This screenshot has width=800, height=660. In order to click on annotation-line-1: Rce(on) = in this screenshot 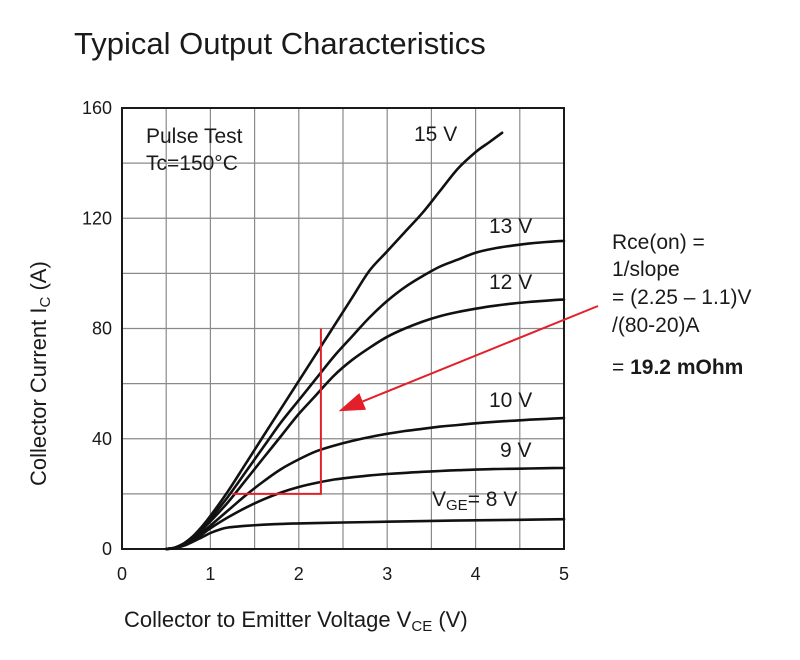, I will do `click(658, 242)`.